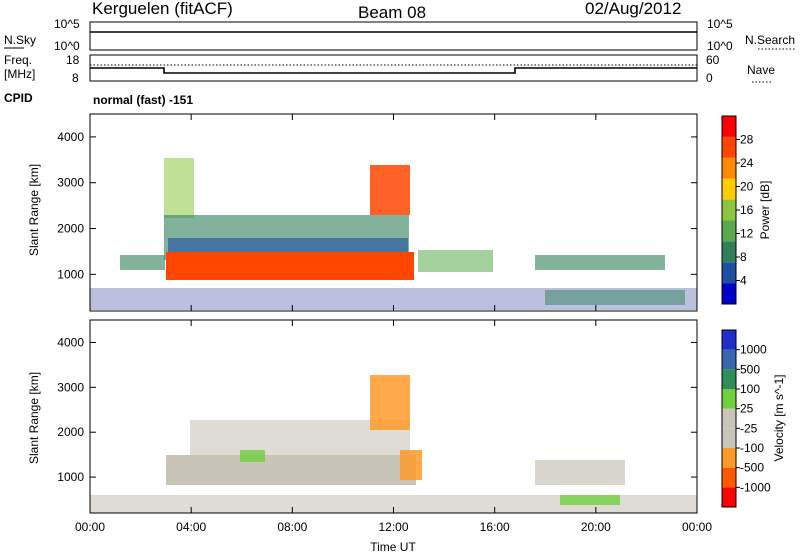 The image size is (800, 554). What do you see at coordinates (191, 527) in the screenshot?
I see `time-tick-label-1: 04:00` at bounding box center [191, 527].